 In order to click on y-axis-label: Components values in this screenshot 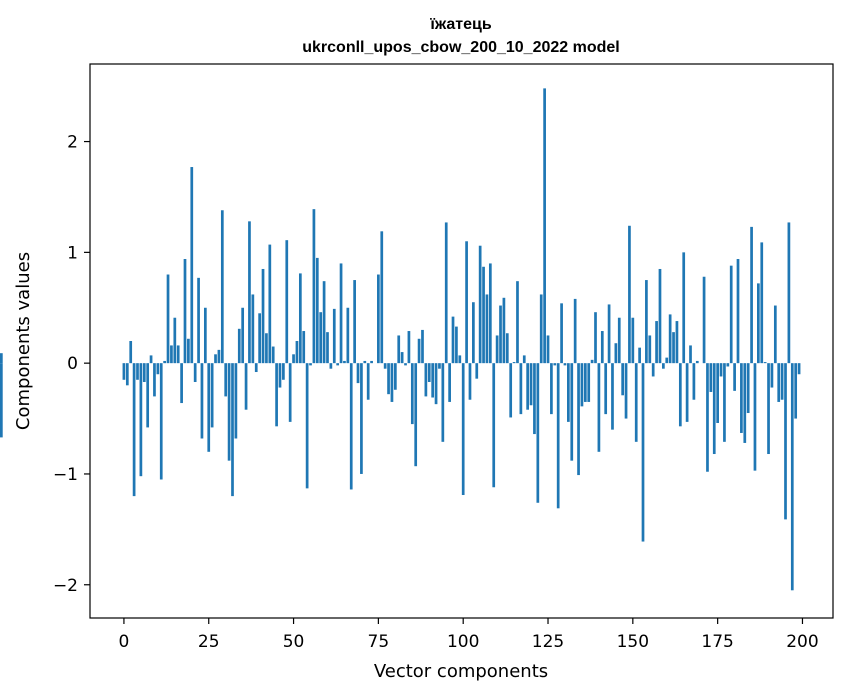, I will do `click(23, 341)`.